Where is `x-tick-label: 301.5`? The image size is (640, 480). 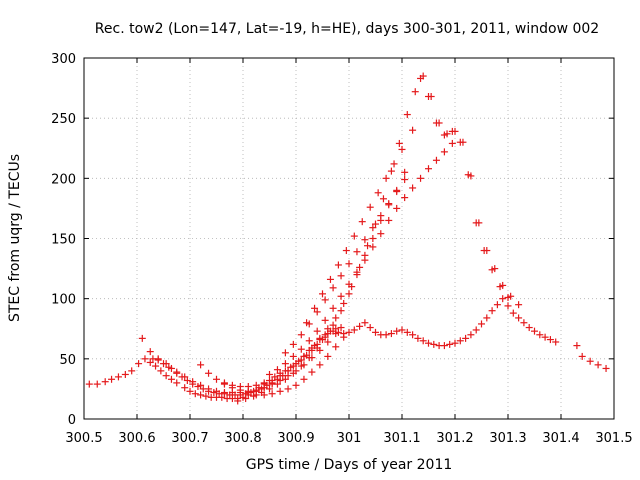 x-tick-label: 301.5 is located at coordinates (613, 438).